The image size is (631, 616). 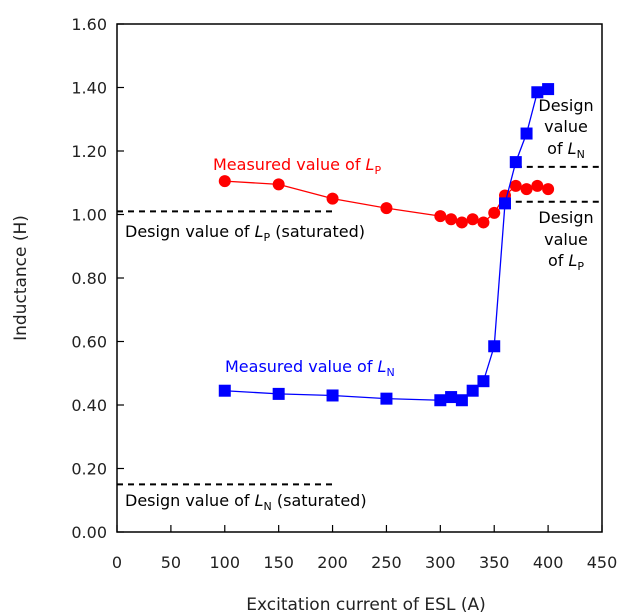 What do you see at coordinates (581, 154) in the screenshot?
I see `ln-design-sub: N` at bounding box center [581, 154].